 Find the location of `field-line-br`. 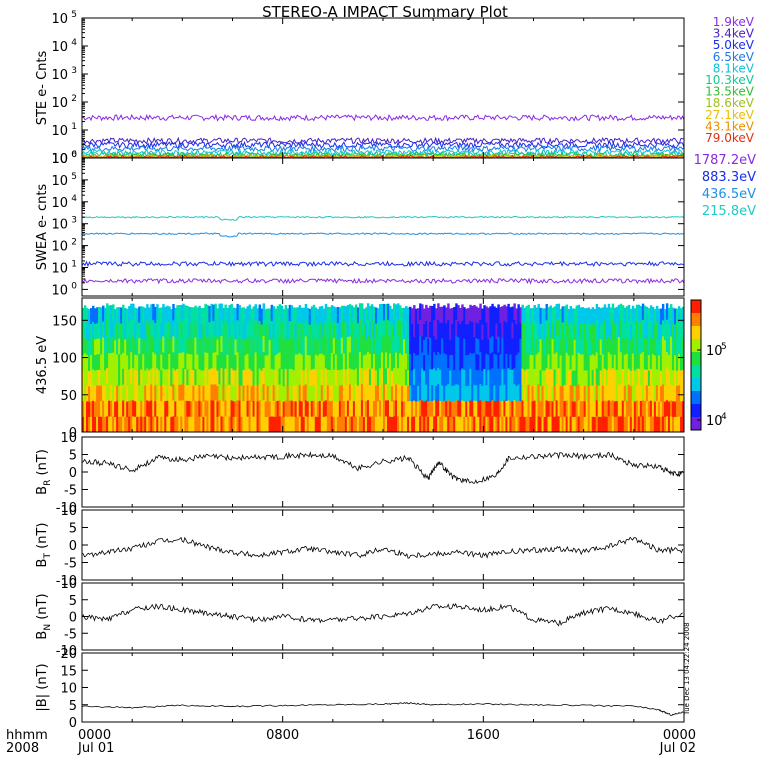

field-line-br is located at coordinates (382, 467).